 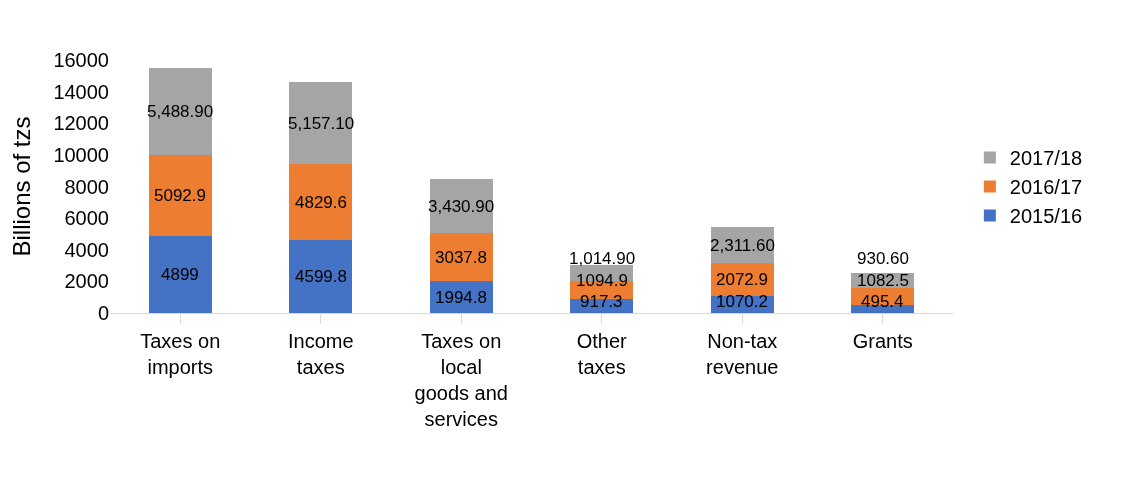 I want to click on y-tick-label: 8000, so click(x=86, y=186).